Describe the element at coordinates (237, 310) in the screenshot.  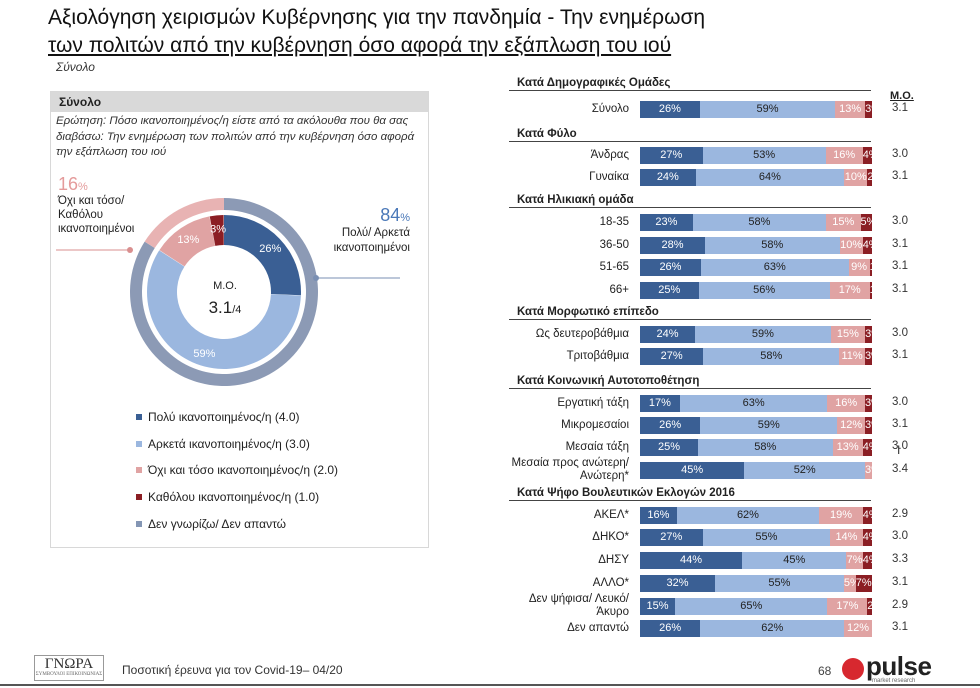
I see `center-scale: /4` at that location.